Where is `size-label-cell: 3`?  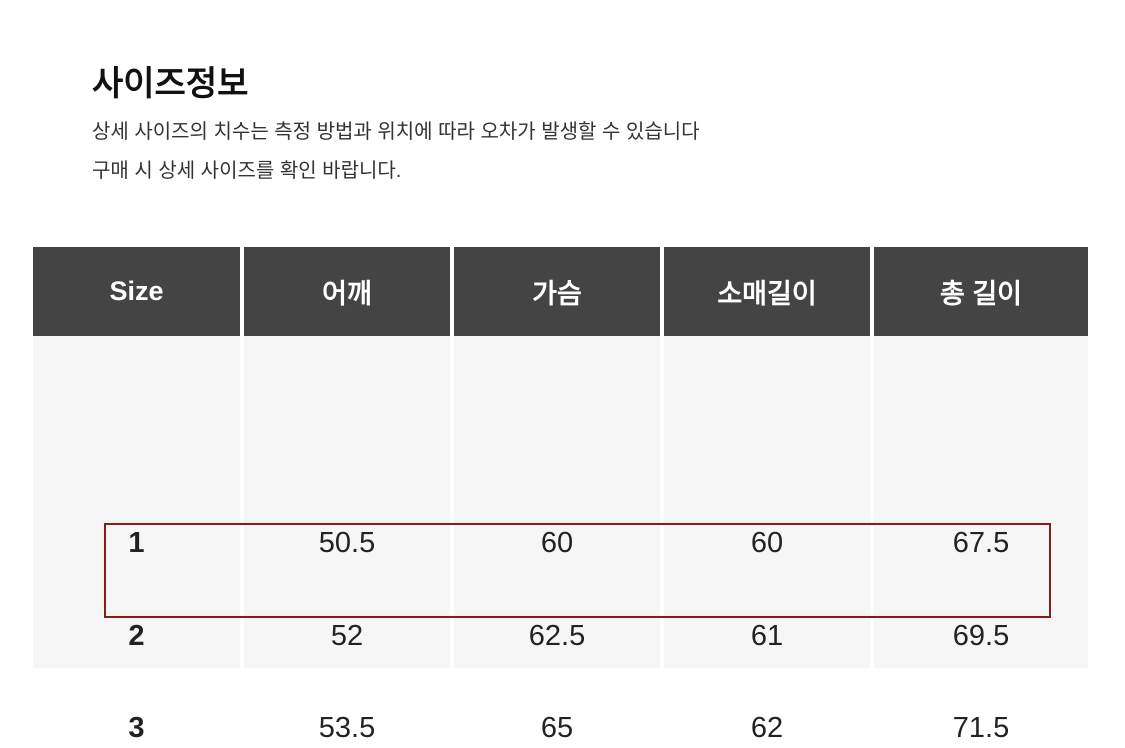 size-label-cell: 3 is located at coordinates (136, 727).